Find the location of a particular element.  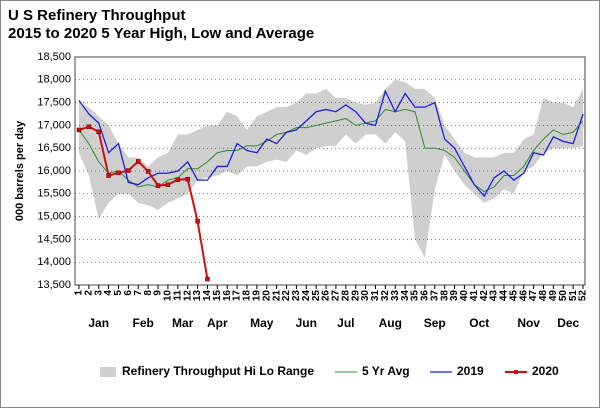

y-tick-label: 18,000 is located at coordinates (54, 80).